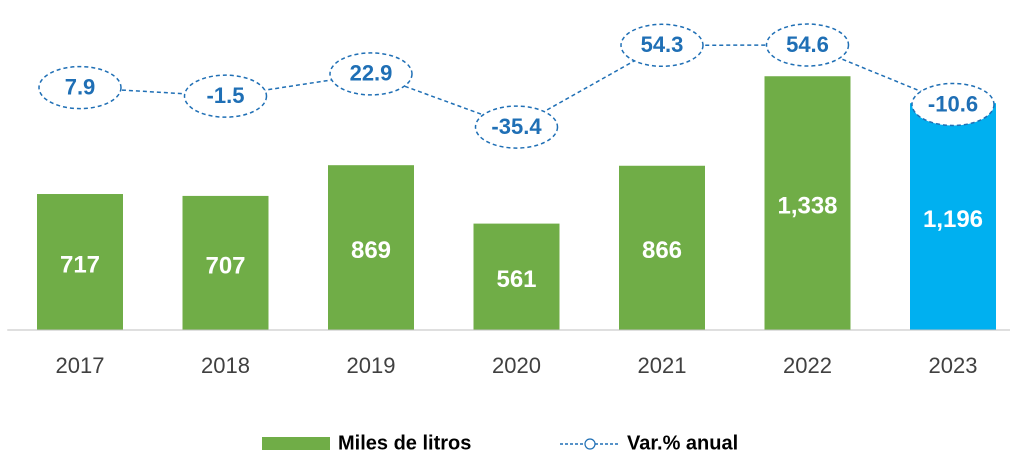  Describe the element at coordinates (516, 365) in the screenshot. I see `x-tick-label: 2020` at that location.